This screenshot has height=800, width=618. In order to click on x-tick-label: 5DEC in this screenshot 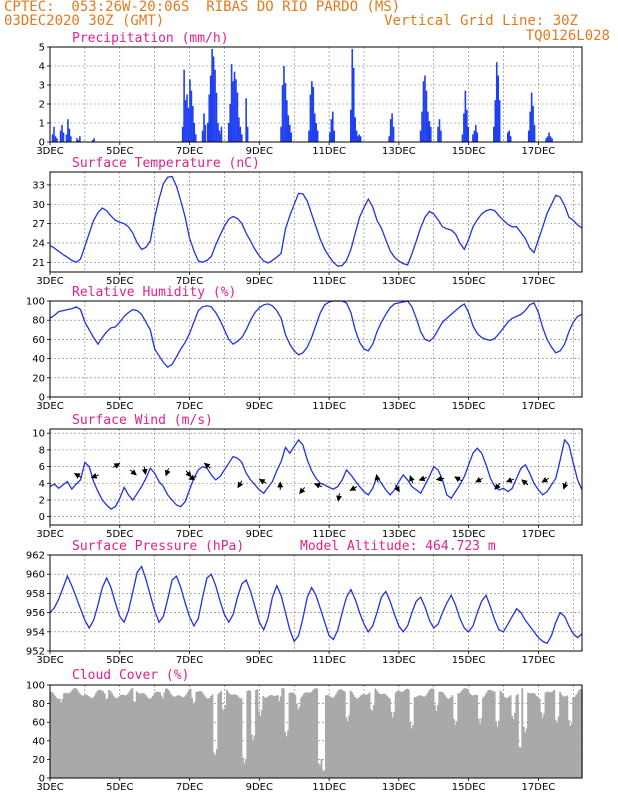, I will do `click(119, 406)`.